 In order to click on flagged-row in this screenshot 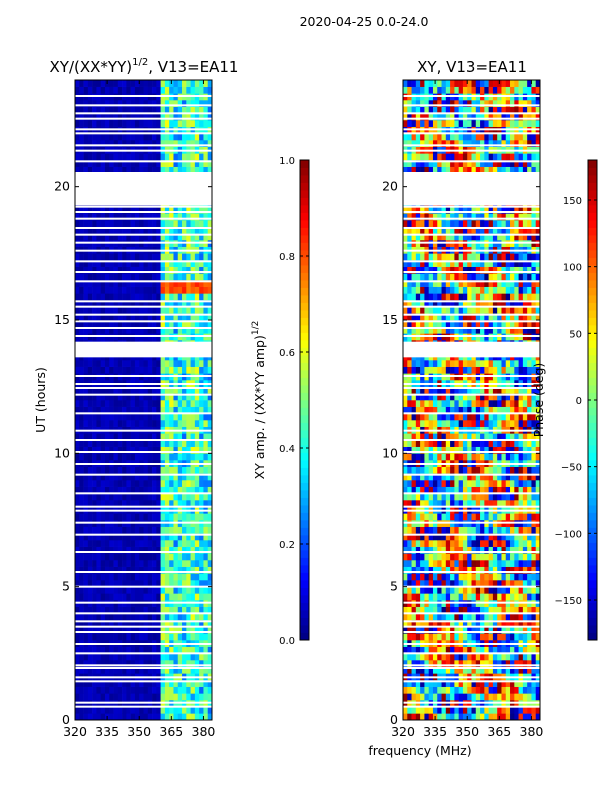, I will do `click(143, 301)`.